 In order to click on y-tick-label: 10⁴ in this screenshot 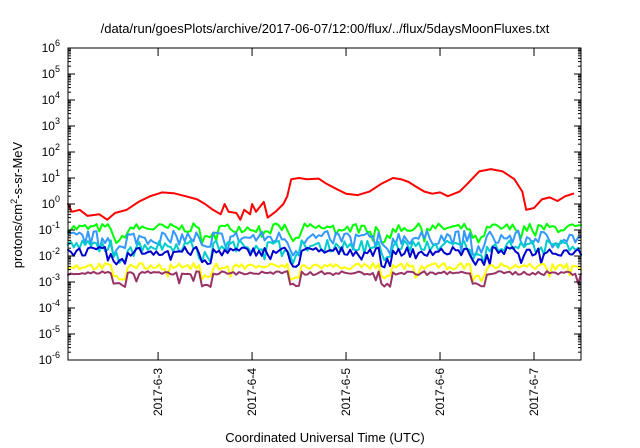, I will do `click(51, 98)`.